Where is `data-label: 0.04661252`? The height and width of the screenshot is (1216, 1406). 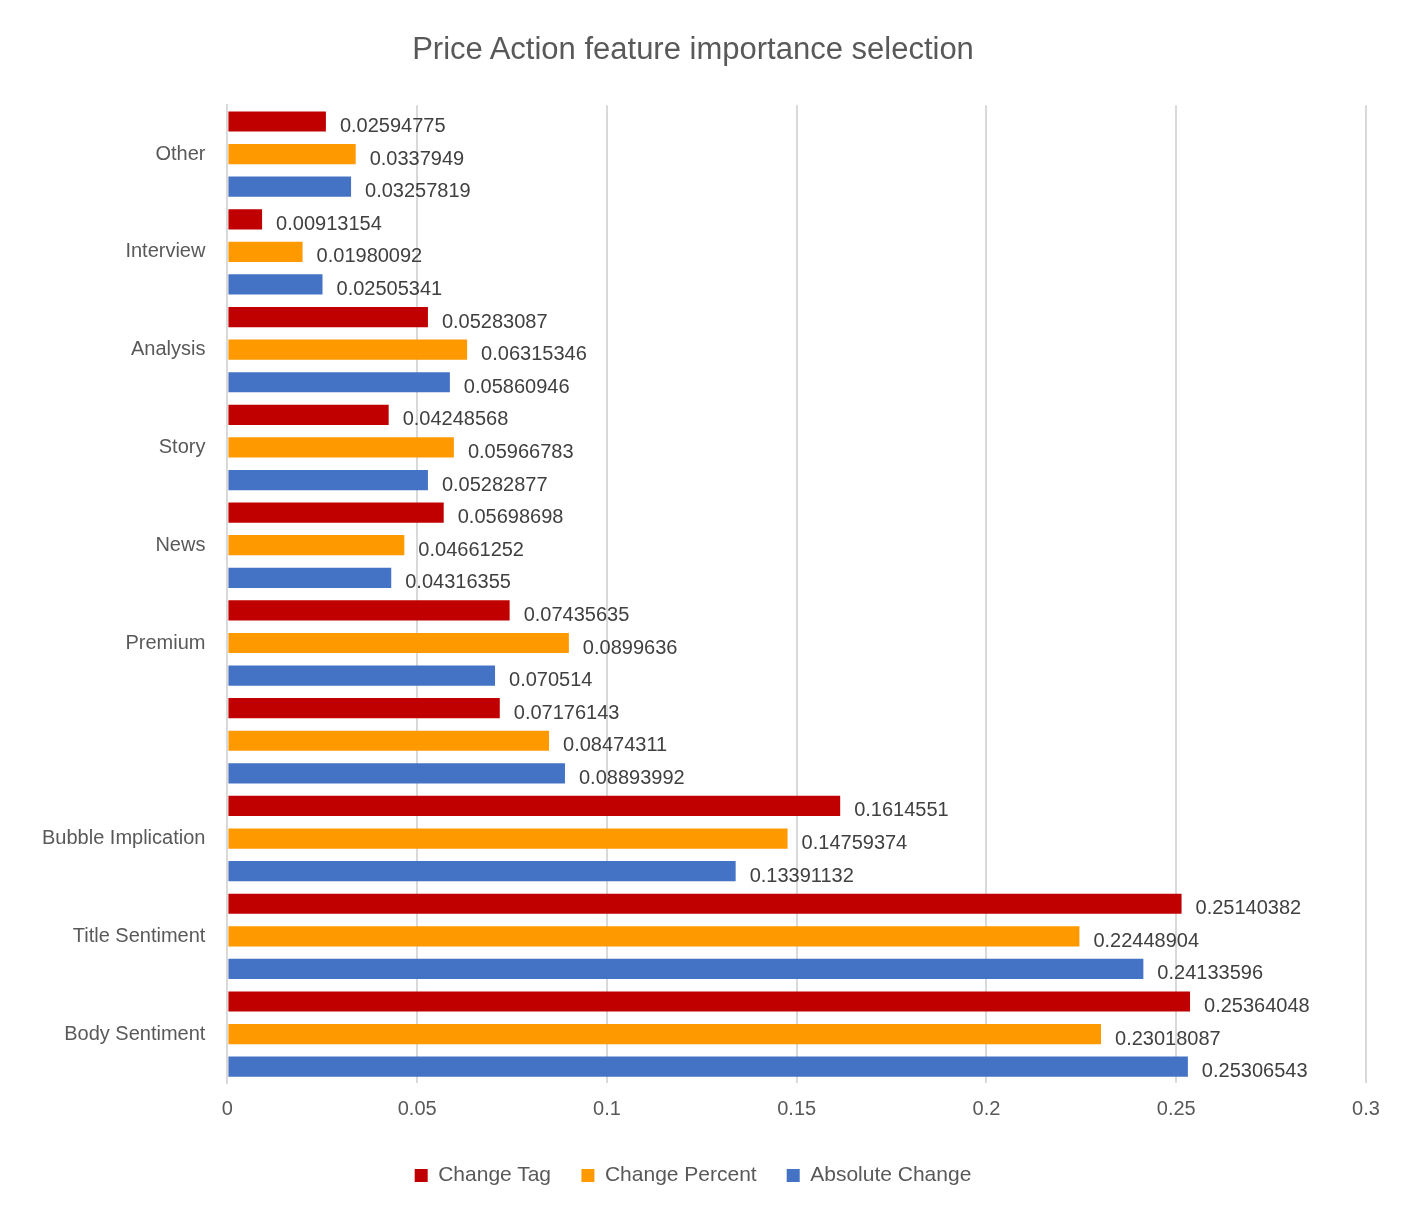 data-label: 0.04661252 is located at coordinates (471, 548).